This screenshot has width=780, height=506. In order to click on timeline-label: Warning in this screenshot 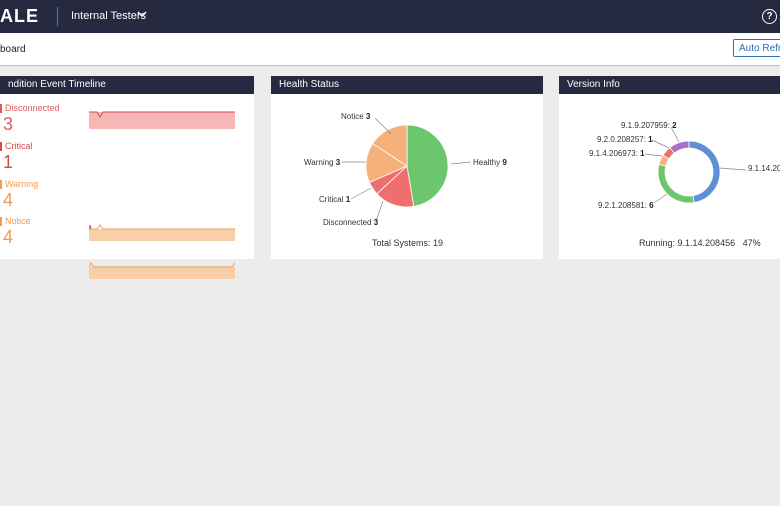, I will do `click(22, 184)`.